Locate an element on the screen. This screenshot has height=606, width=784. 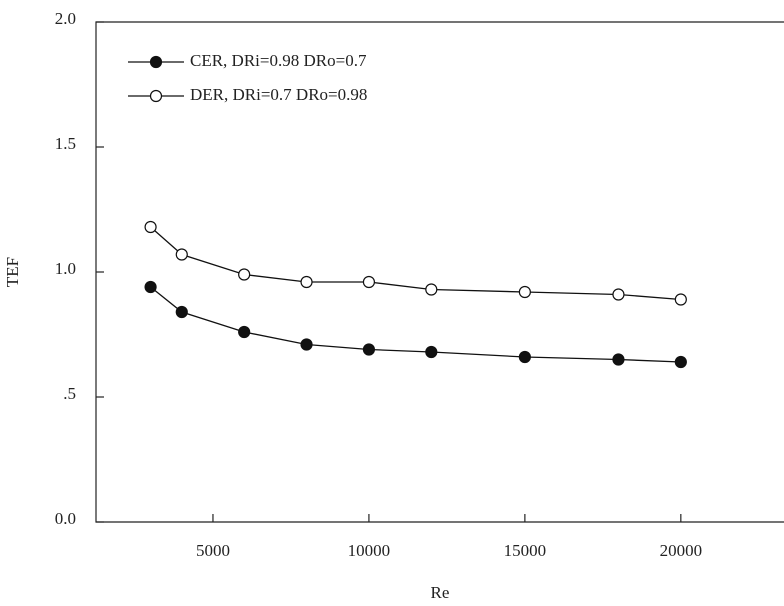
x-axis-label: Re is located at coordinates (440, 592).